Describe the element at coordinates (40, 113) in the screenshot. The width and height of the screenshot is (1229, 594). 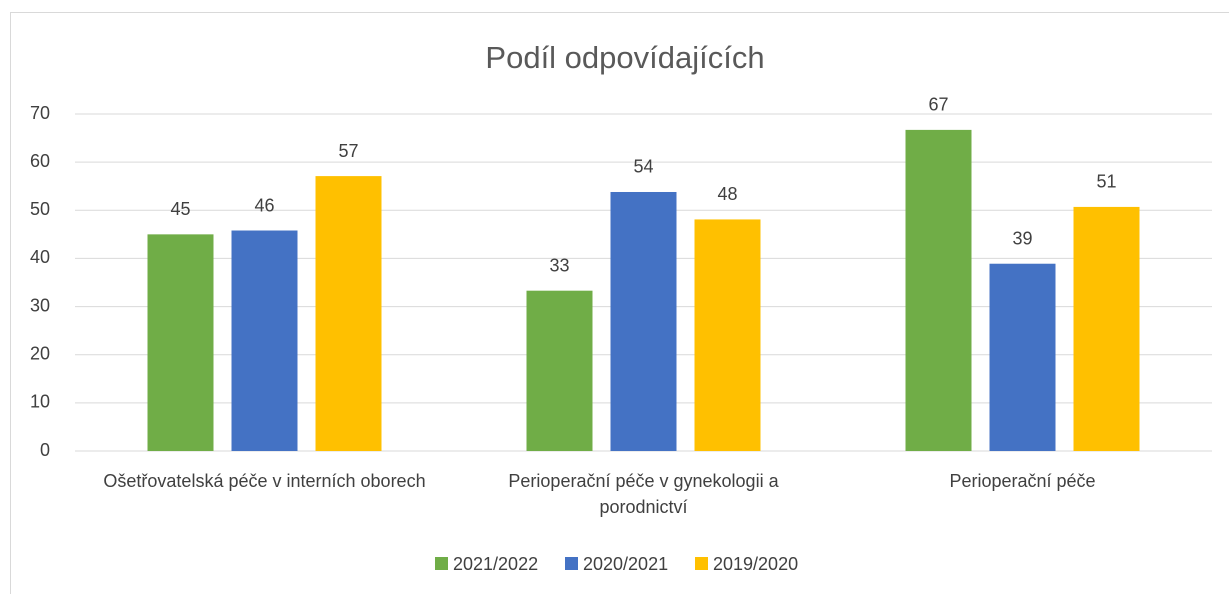
I see `y-tick-label: 70` at that location.